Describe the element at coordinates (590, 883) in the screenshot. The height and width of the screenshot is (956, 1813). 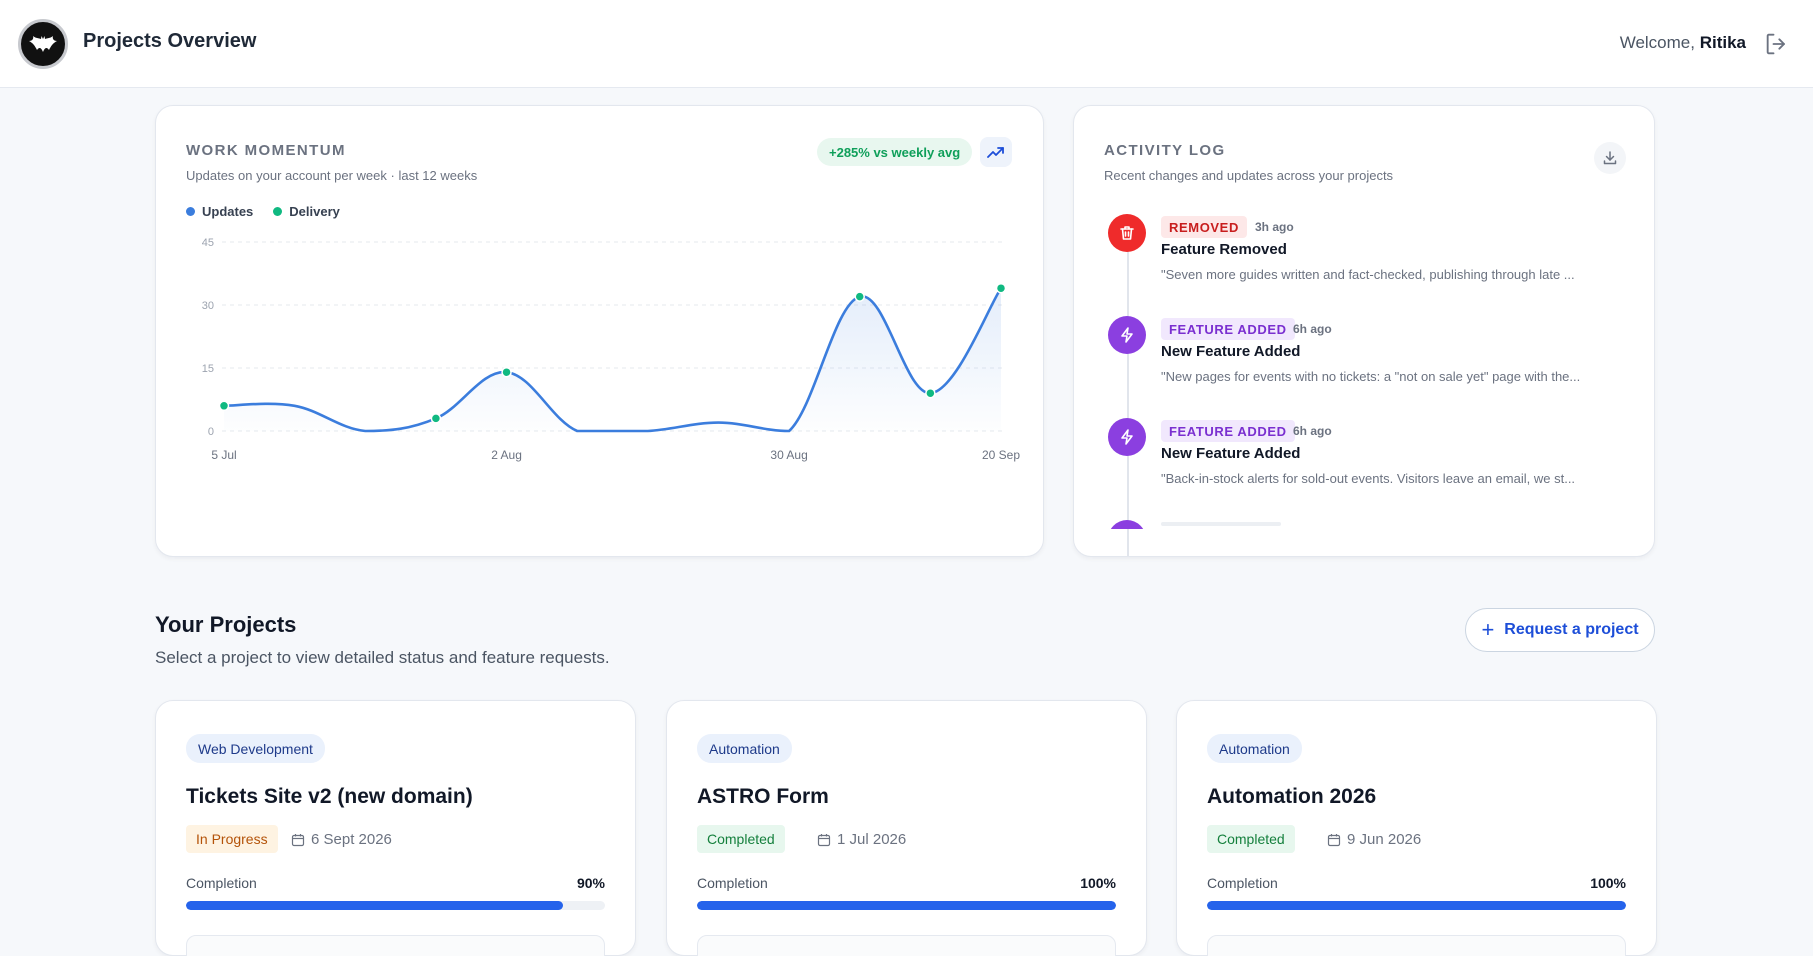
I see `completion-value: 90%` at that location.